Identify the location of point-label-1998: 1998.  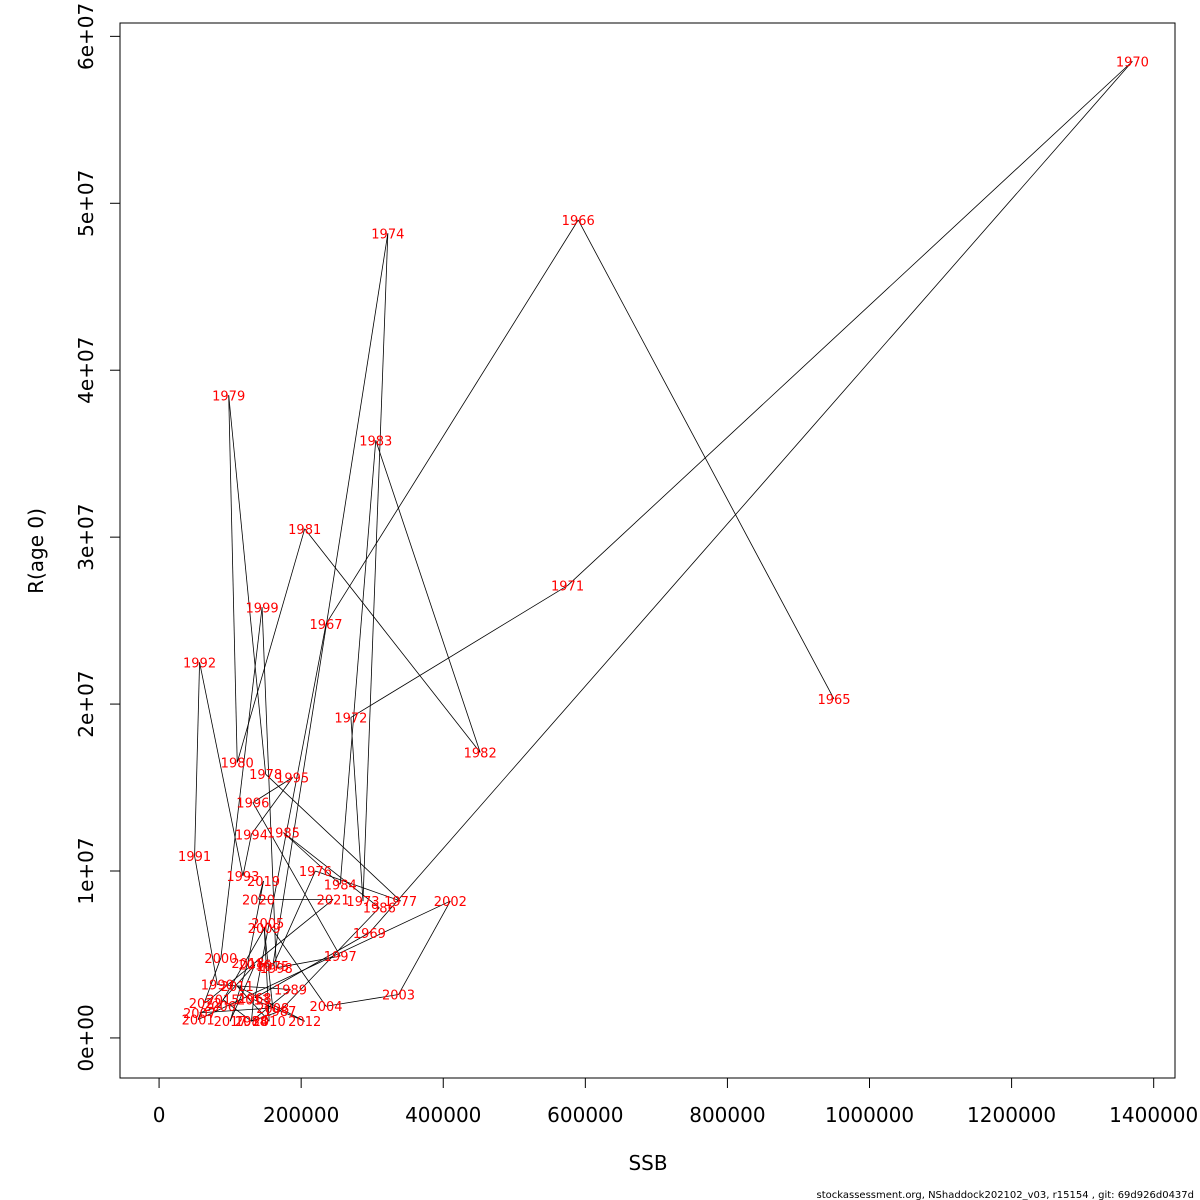
(276, 969).